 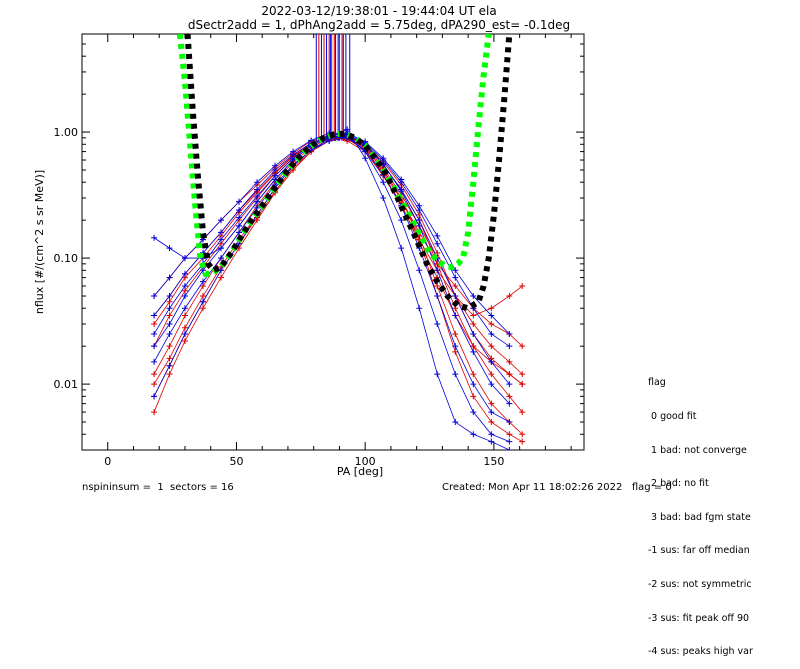 What do you see at coordinates (378, 11) in the screenshot?
I see `chart-title: 2022-03-12/19:38:01 - 19:44:04 UT ela` at bounding box center [378, 11].